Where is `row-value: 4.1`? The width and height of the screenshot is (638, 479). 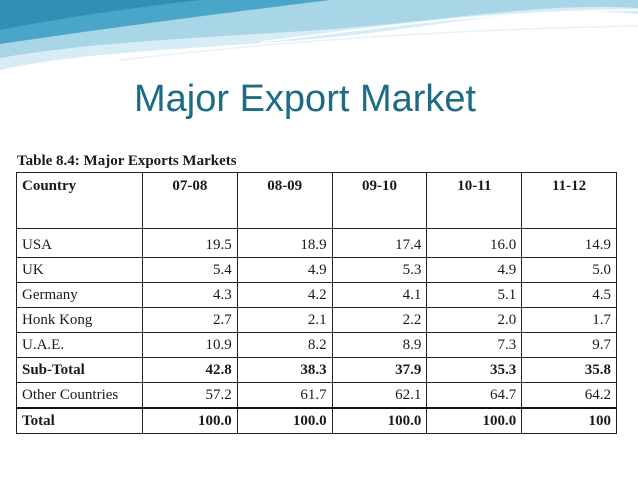 row-value: 4.1 is located at coordinates (379, 295).